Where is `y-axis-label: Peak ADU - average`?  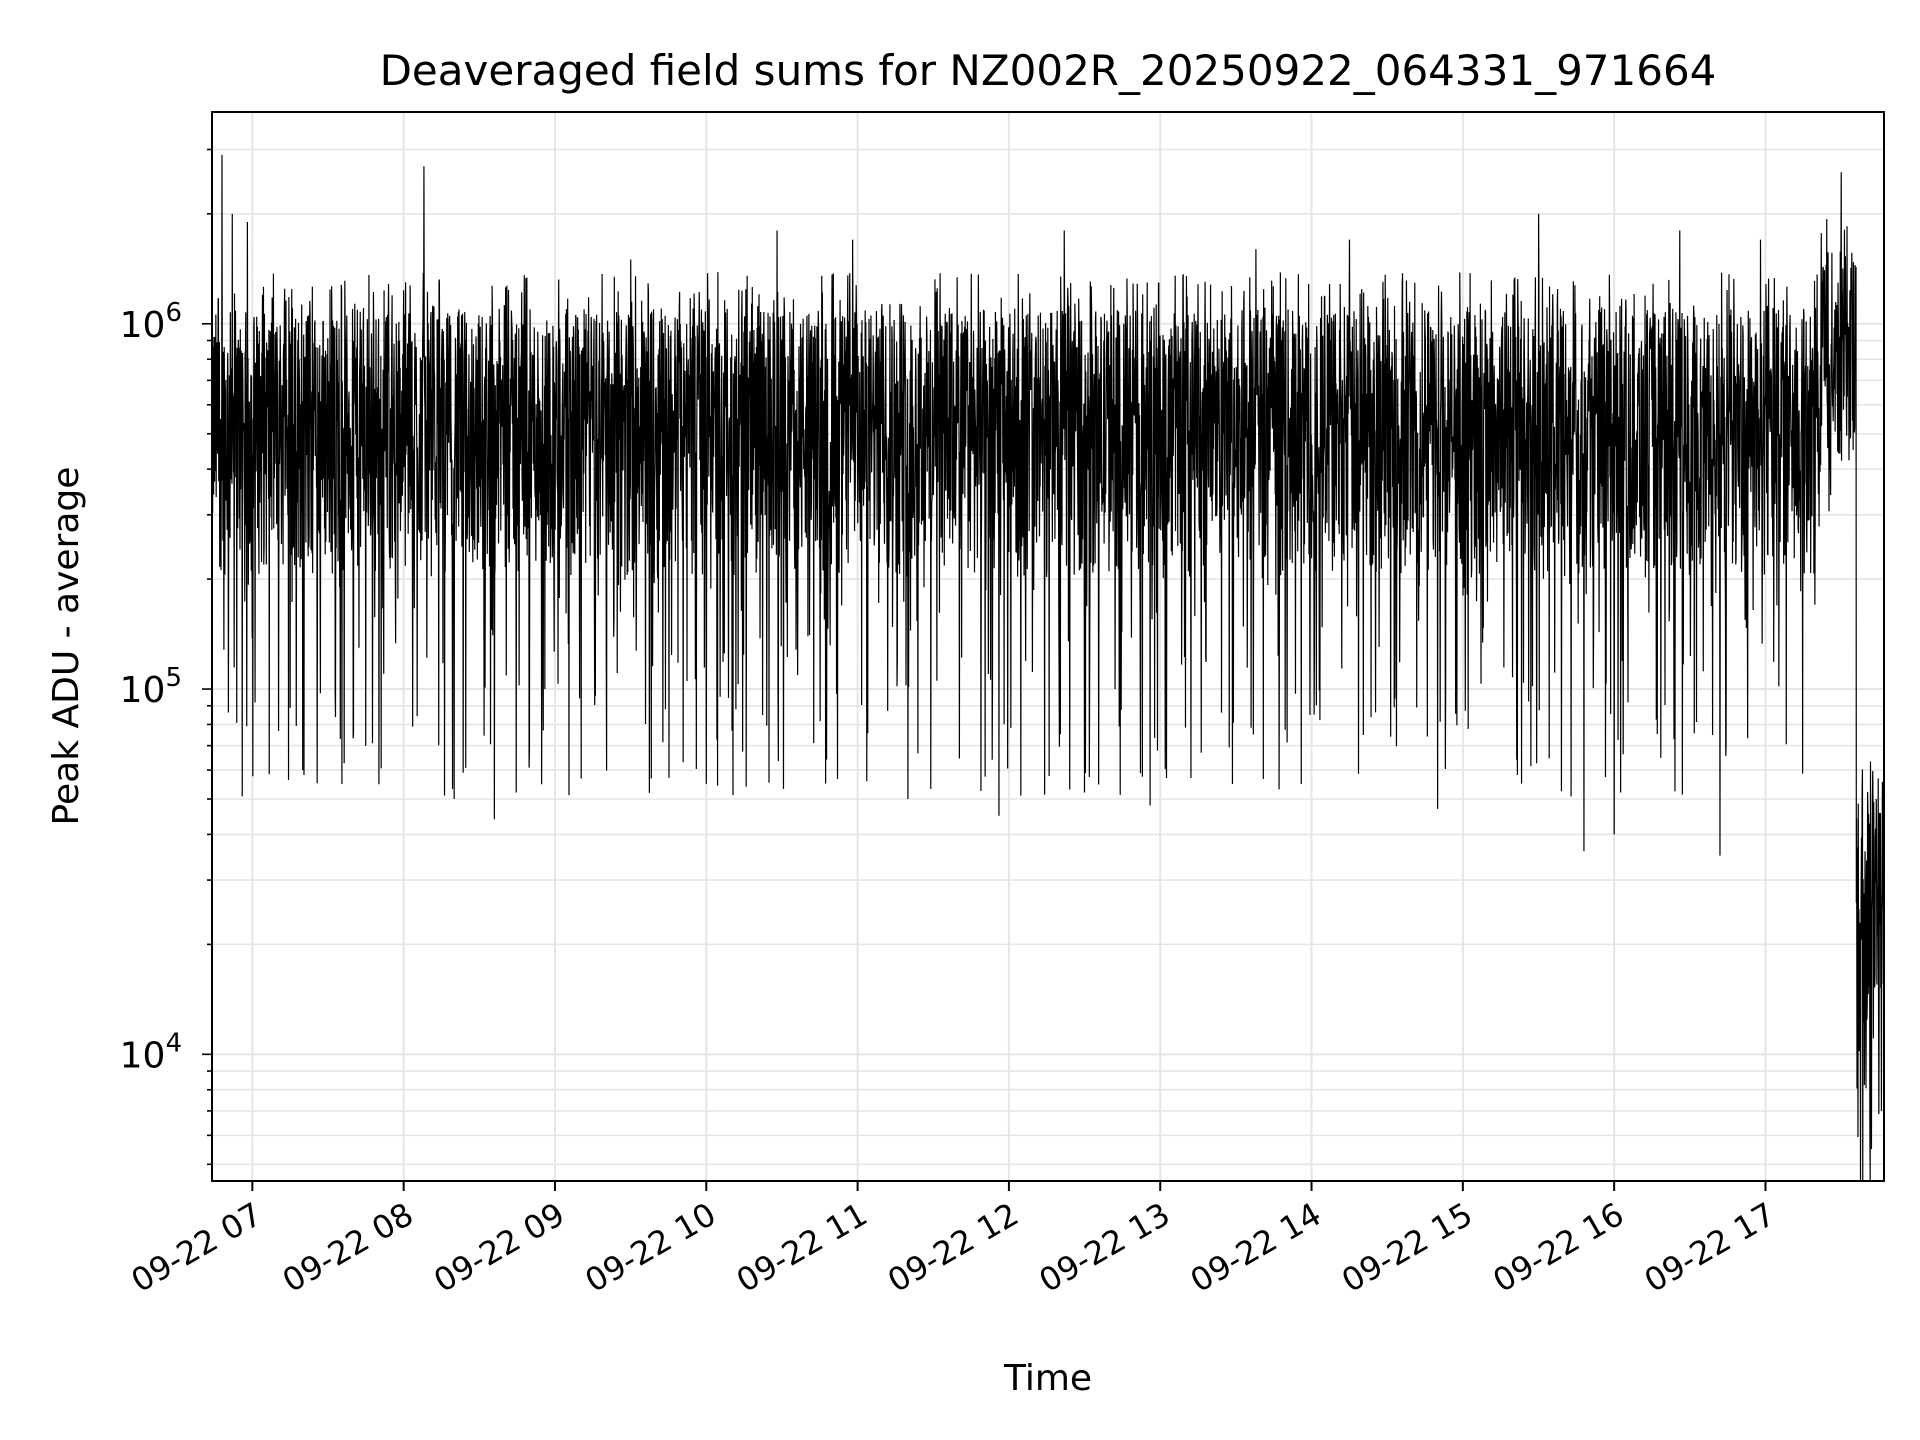
y-axis-label: Peak ADU - average is located at coordinates (66, 646).